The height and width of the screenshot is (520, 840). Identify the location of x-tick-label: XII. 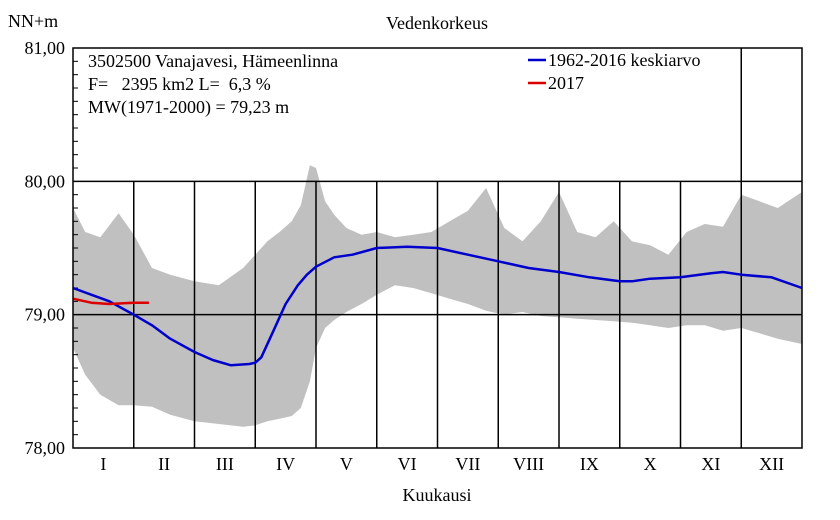
(771, 464).